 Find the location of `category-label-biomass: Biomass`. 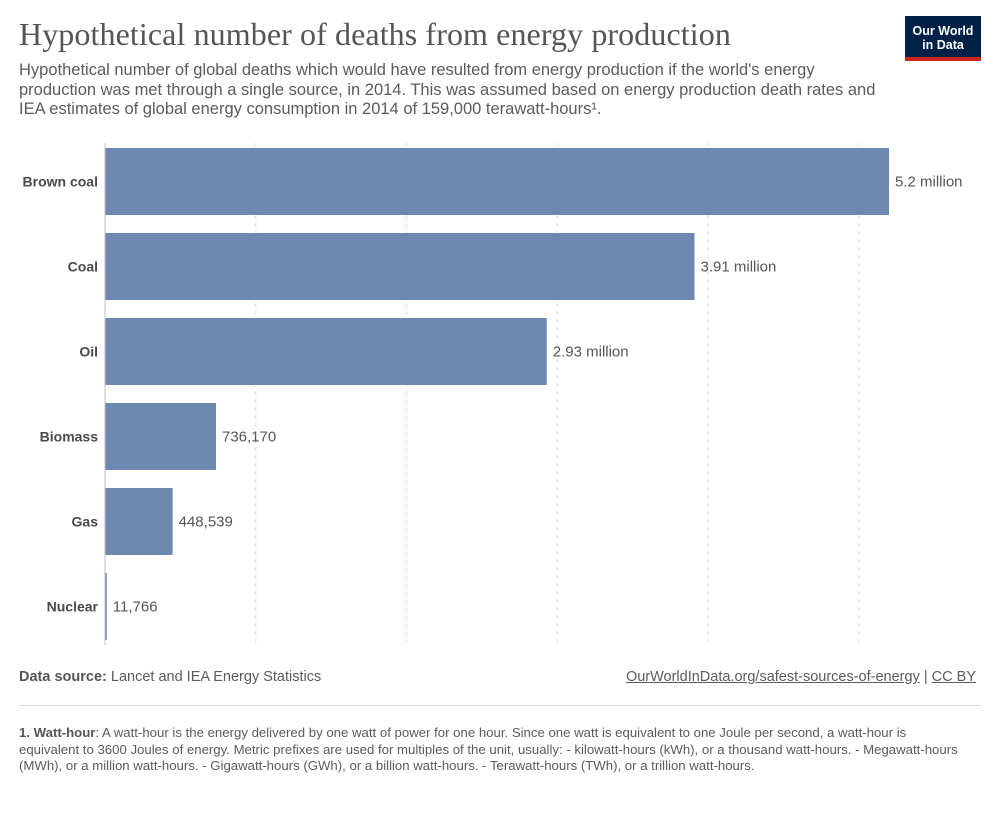

category-label-biomass: Biomass is located at coordinates (69, 437).